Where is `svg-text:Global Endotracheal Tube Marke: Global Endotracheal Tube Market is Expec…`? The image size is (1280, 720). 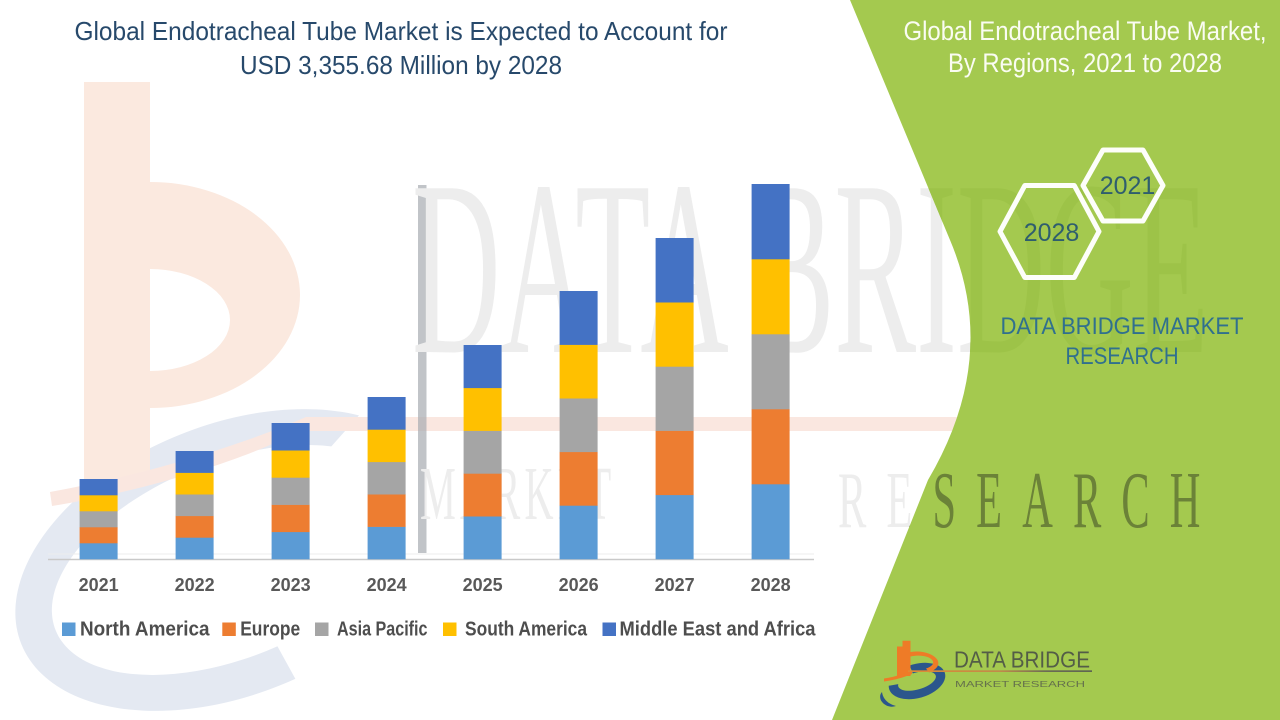 svg-text:Global Endotracheal Tube Marke: Global Endotracheal Tube Market is Expec… is located at coordinates (401, 31).